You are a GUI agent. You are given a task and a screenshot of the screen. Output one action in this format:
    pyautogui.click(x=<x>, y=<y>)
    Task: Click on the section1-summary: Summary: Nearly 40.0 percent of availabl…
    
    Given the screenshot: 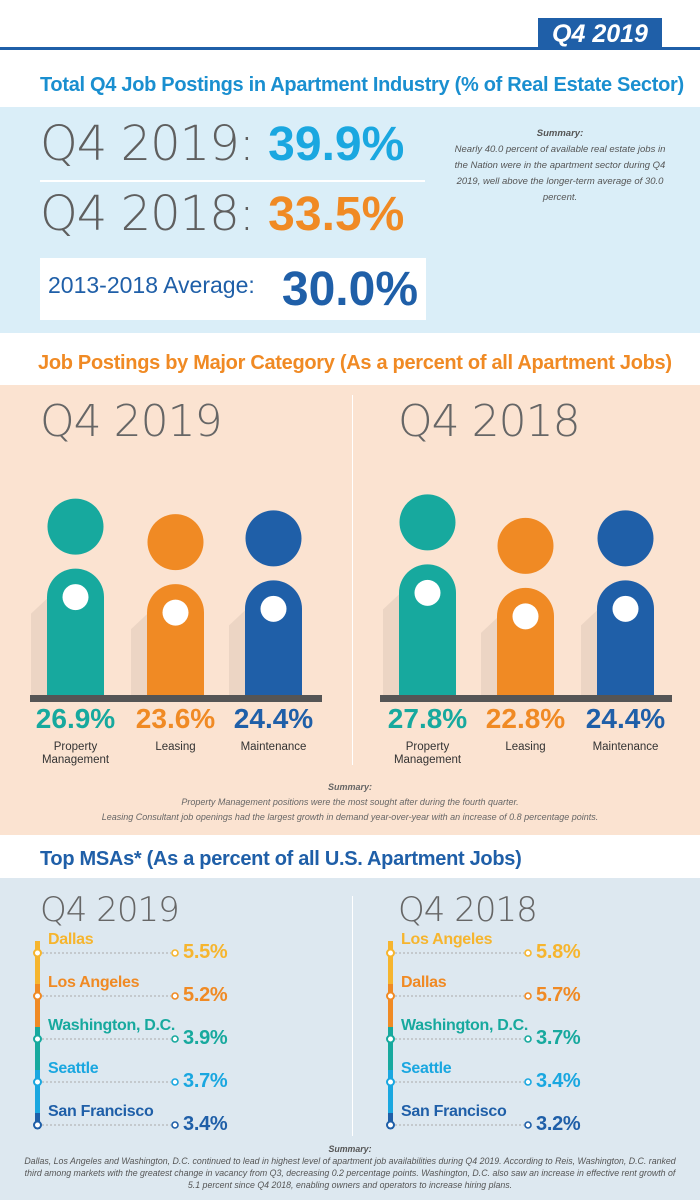 What is the action you would take?
    pyautogui.click(x=560, y=166)
    